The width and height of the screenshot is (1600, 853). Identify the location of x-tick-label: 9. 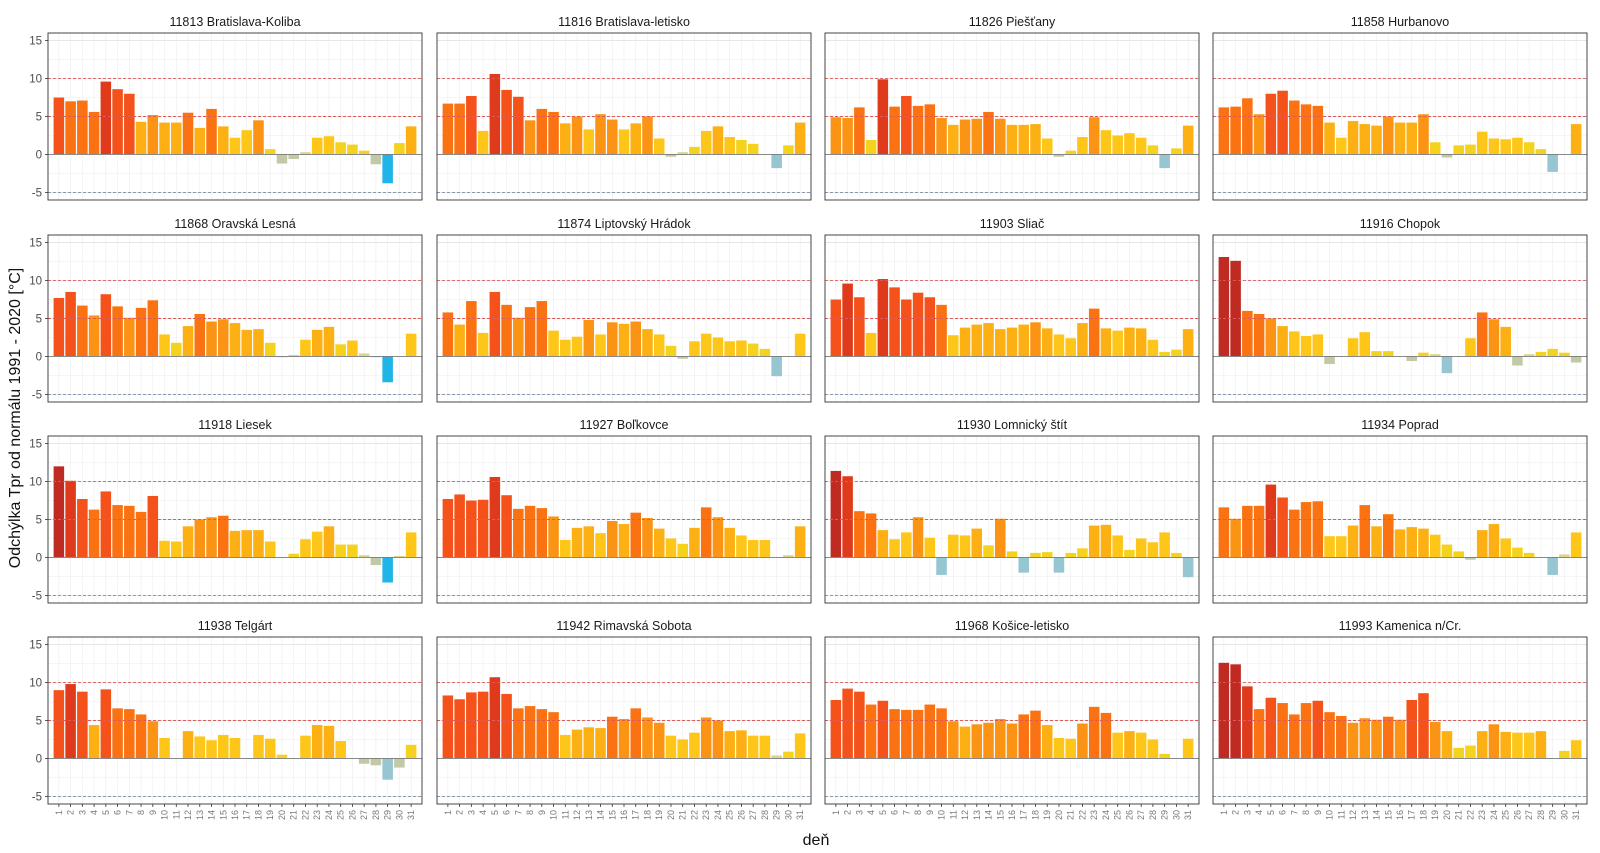
(542, 812).